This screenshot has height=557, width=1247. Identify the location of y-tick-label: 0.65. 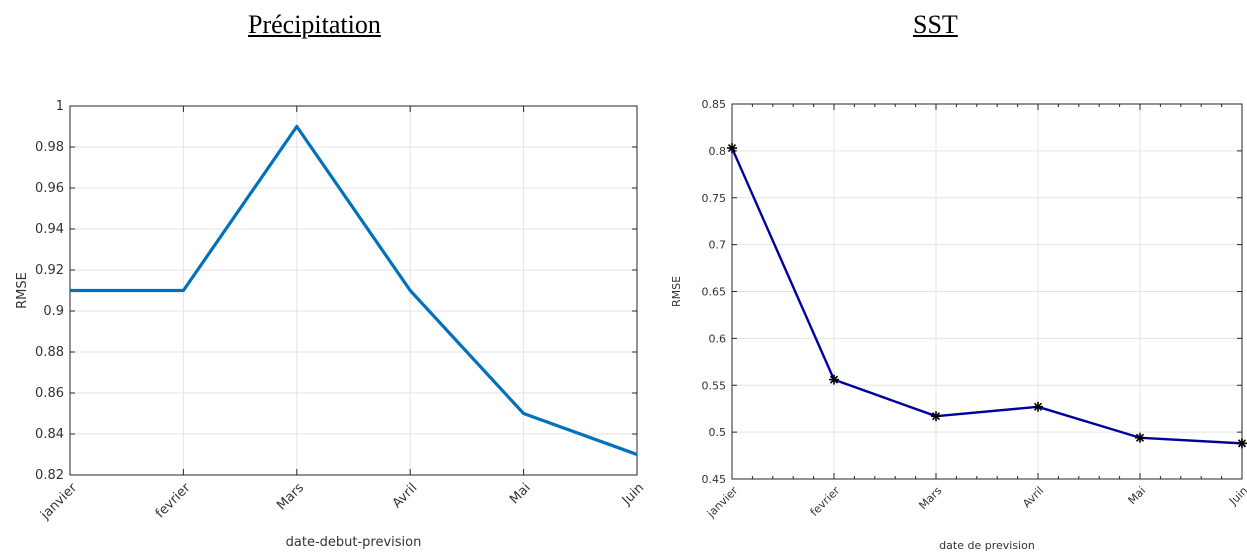
(714, 292).